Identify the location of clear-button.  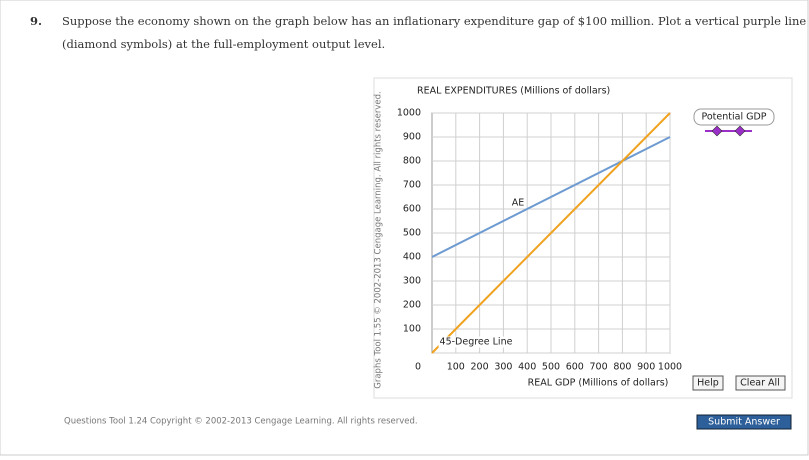
(760, 383).